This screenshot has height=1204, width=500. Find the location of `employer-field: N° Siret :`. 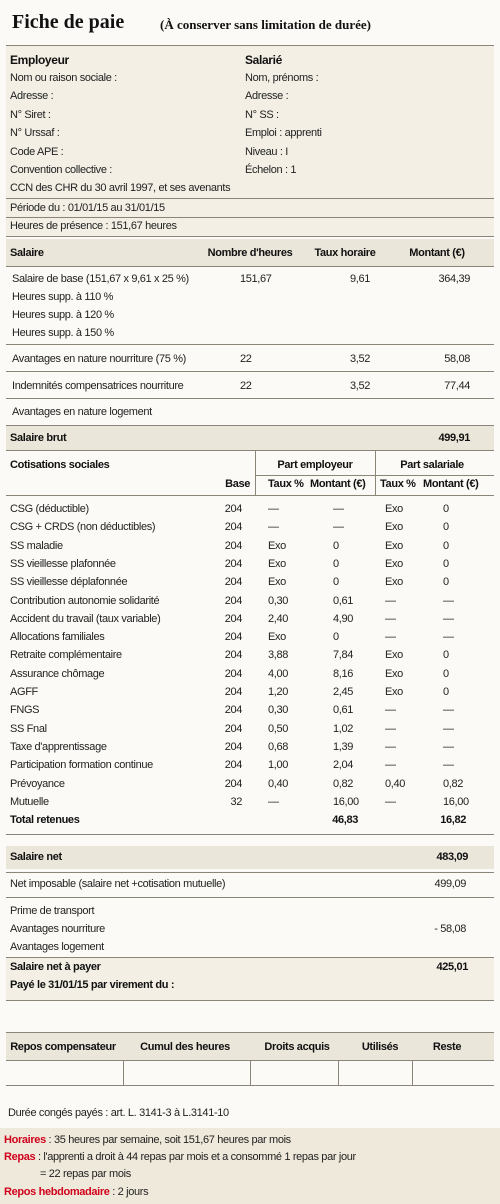

employer-field: N° Siret : is located at coordinates (30, 114).